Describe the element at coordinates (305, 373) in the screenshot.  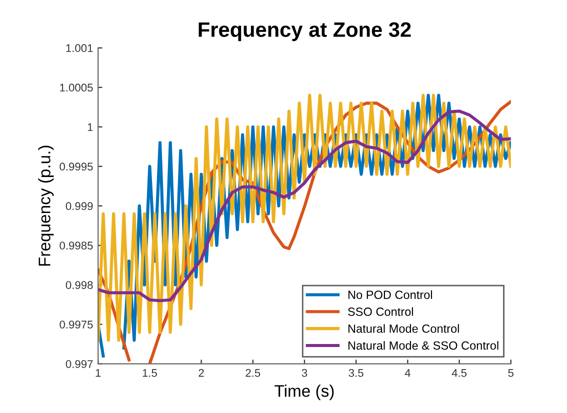
I see `x-tick-label: 3` at that location.